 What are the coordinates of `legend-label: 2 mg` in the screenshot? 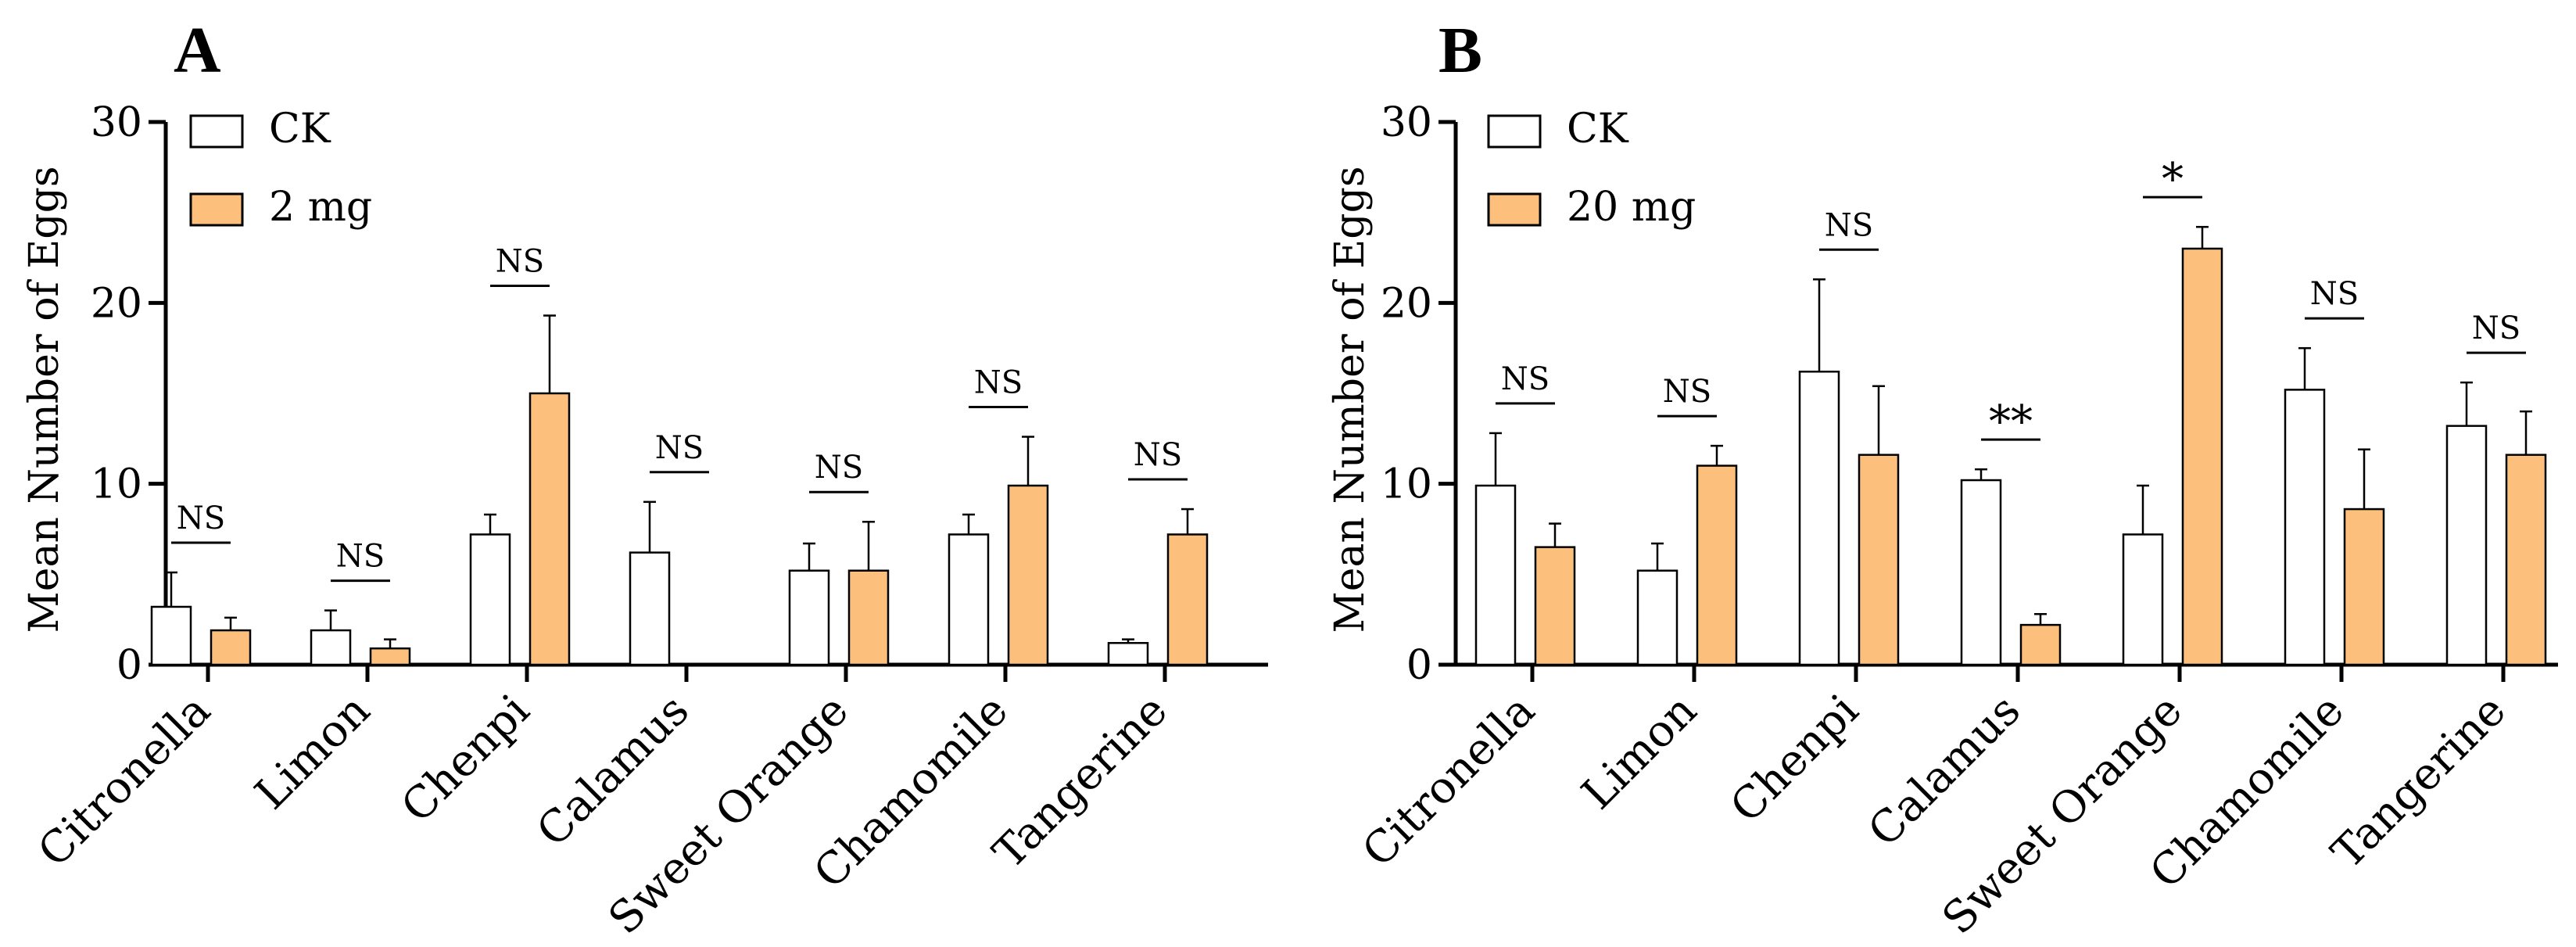 It's located at (320, 208).